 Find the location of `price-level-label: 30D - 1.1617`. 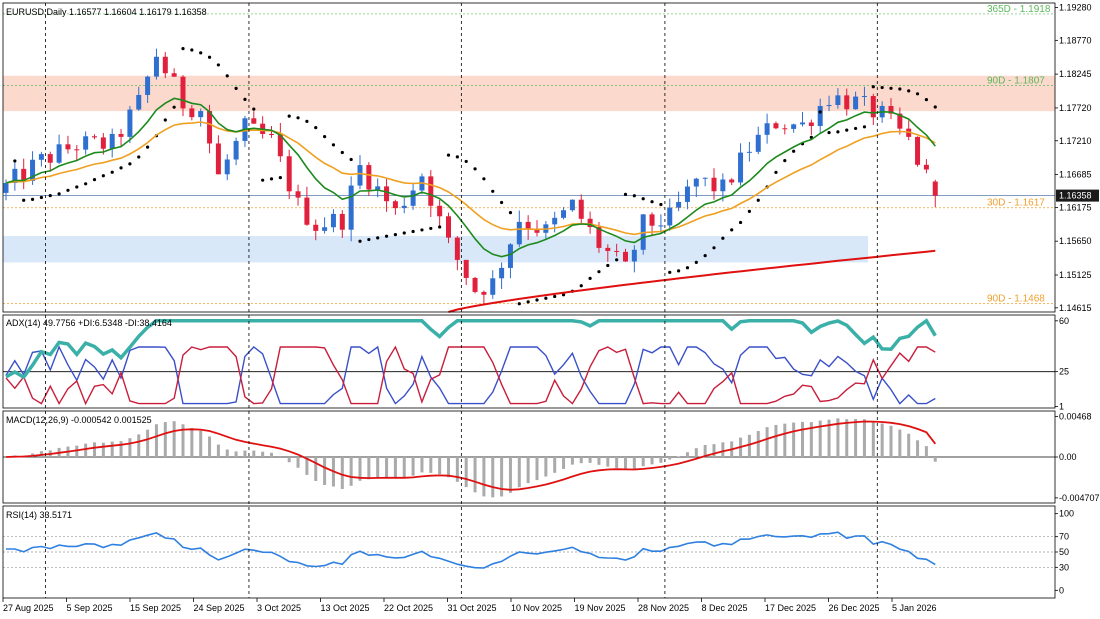

price-level-label: 30D - 1.1617 is located at coordinates (1016, 203).